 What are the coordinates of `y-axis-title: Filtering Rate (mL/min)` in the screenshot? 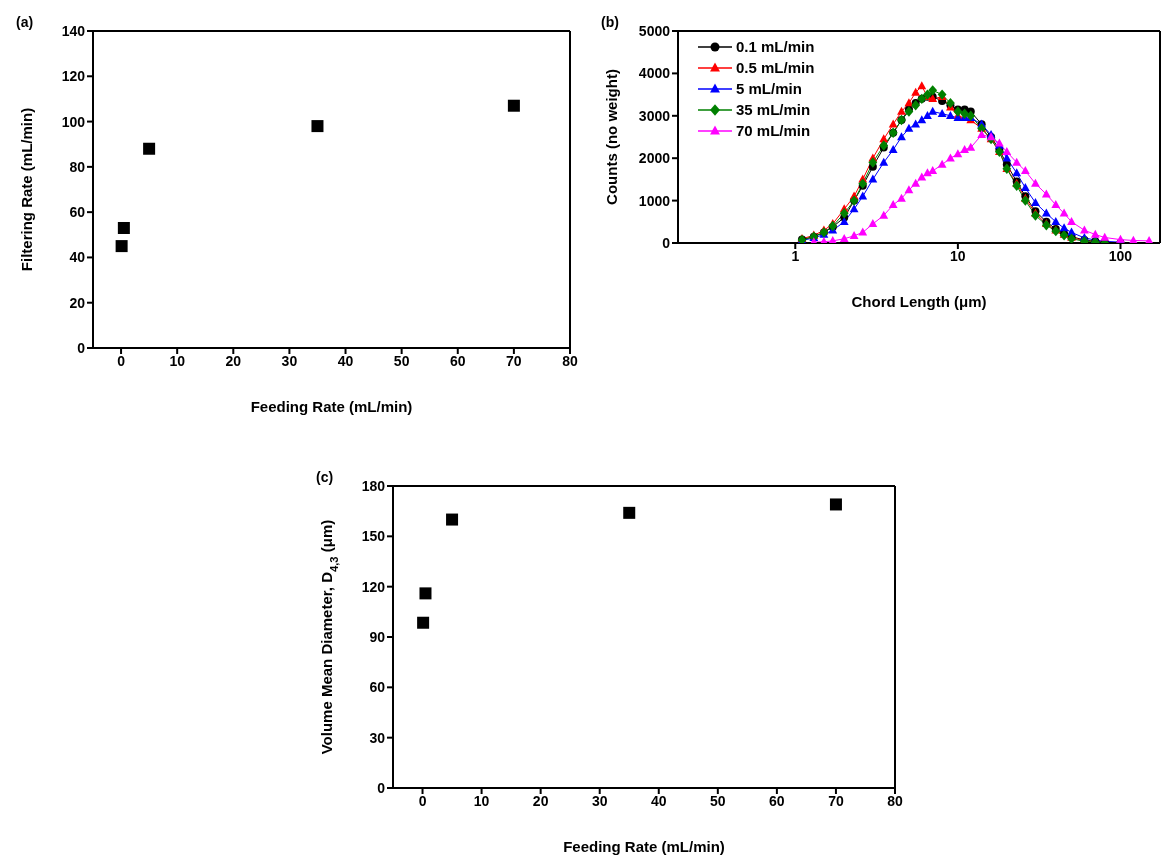 It's located at (26, 189).